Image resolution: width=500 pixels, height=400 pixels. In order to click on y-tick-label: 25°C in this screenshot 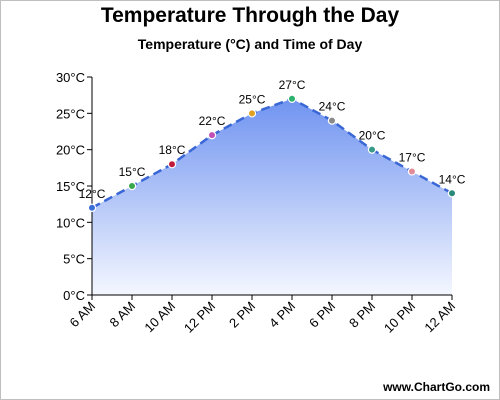, I will do `click(70, 113)`.